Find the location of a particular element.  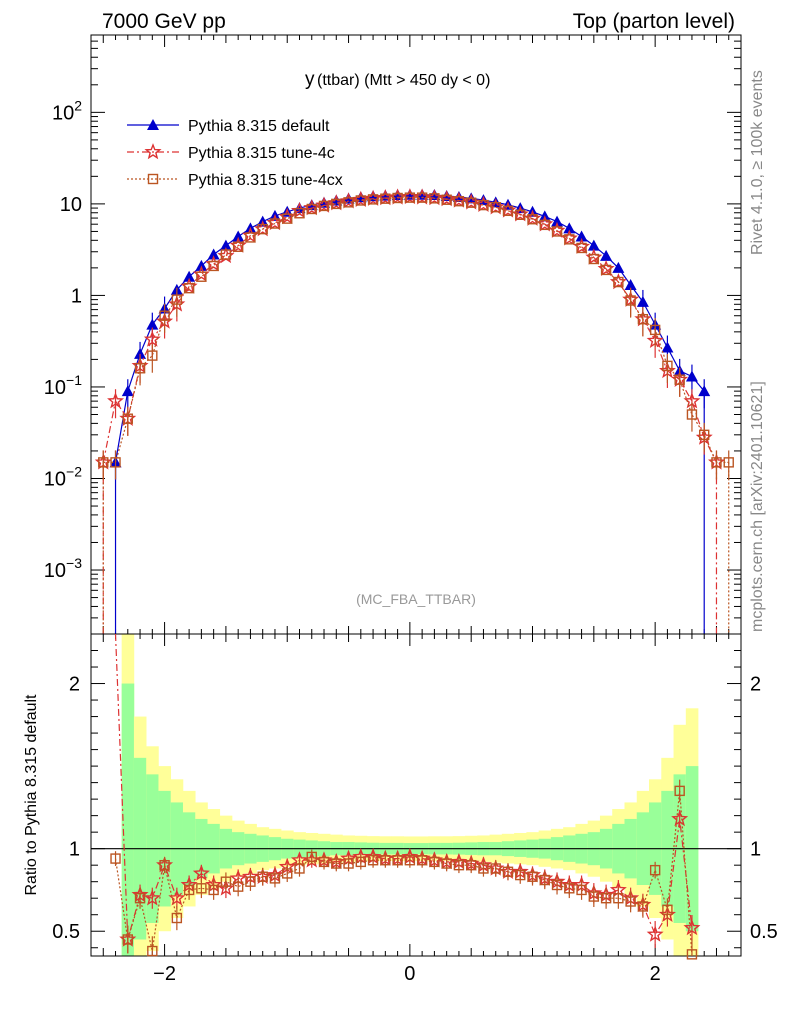

ratio-tick-label-right: 0.5 is located at coordinates (764, 932).